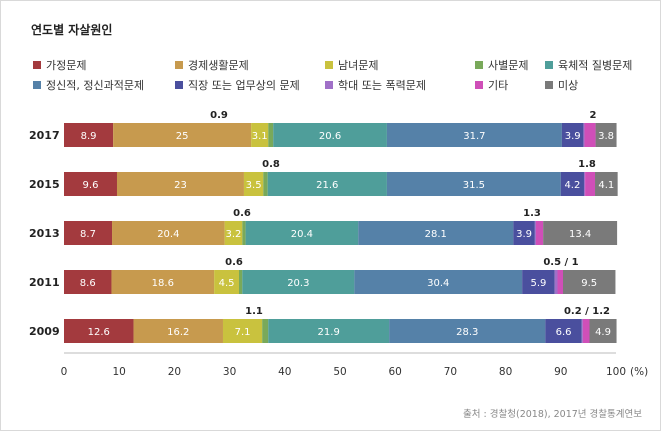 The image size is (661, 431). What do you see at coordinates (95, 85) in the screenshot?
I see `legend-label: 정신적, 정신과적문제` at bounding box center [95, 85].